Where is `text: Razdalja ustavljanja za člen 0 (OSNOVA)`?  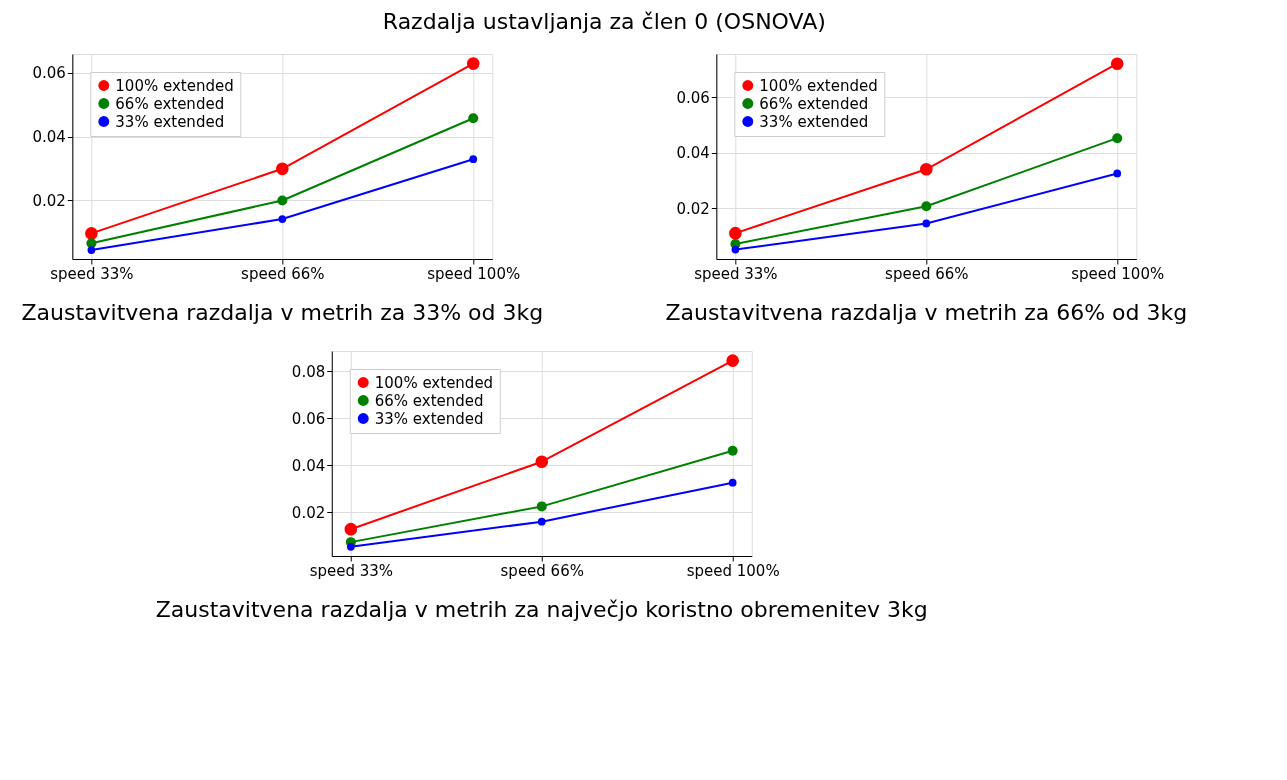
text: Razdalja ustavljanja za člen 0 (OSNOVA) is located at coordinates (604, 21).